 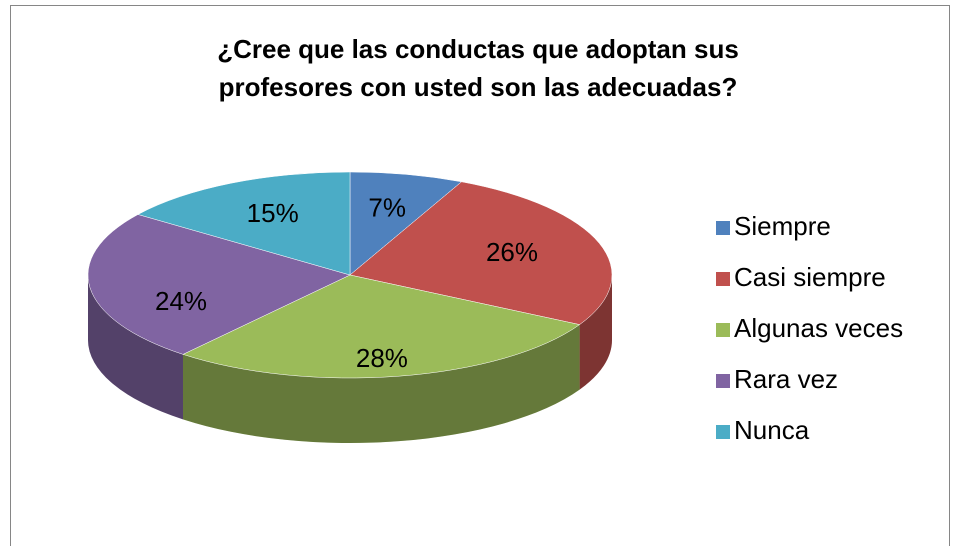 I want to click on data-label: 26%, so click(x=512, y=252).